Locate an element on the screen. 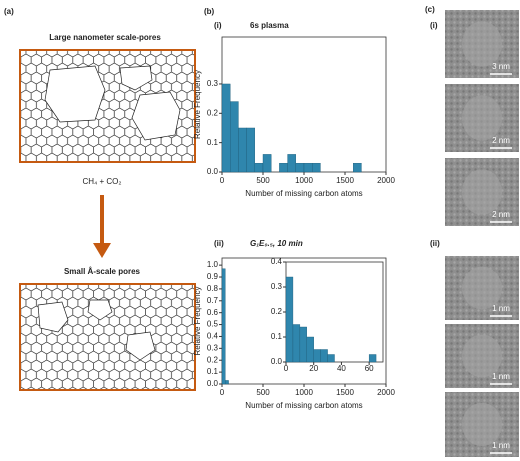  y-tick-label: 0.9 is located at coordinates (213, 276).